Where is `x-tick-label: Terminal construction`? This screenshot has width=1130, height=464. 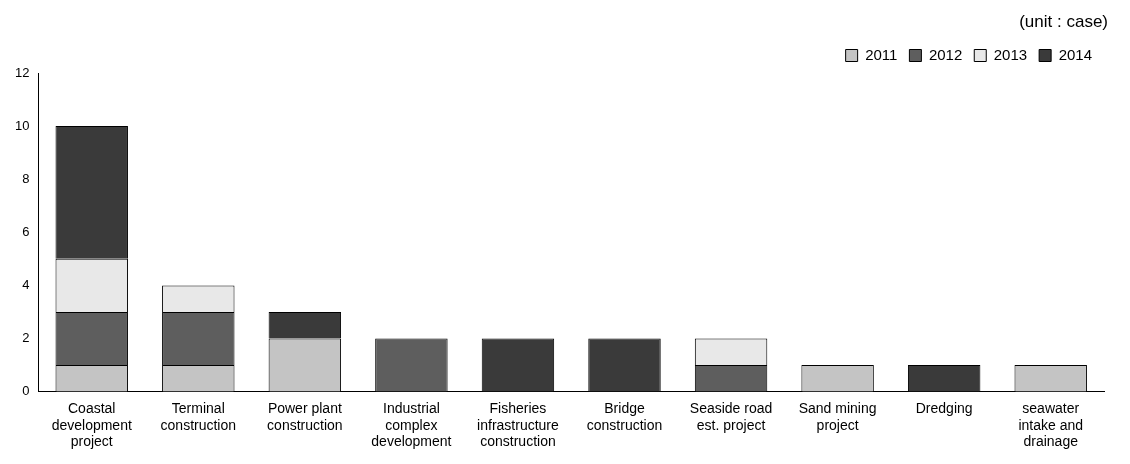
x-tick-label: Terminal construction is located at coordinates (198, 416).